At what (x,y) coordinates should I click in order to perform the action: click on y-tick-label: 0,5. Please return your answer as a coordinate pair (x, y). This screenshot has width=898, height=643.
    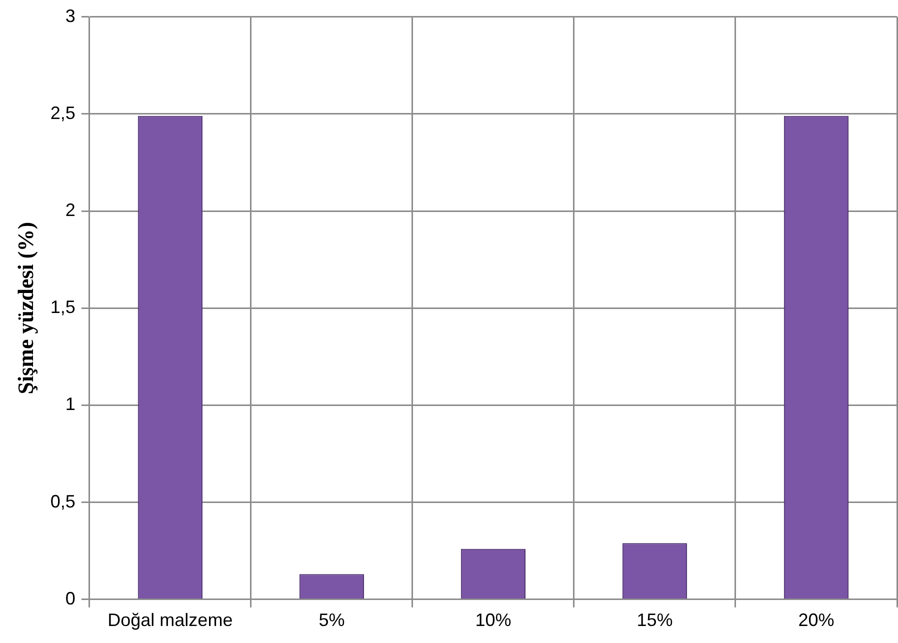
    Looking at the image, I should click on (63, 501).